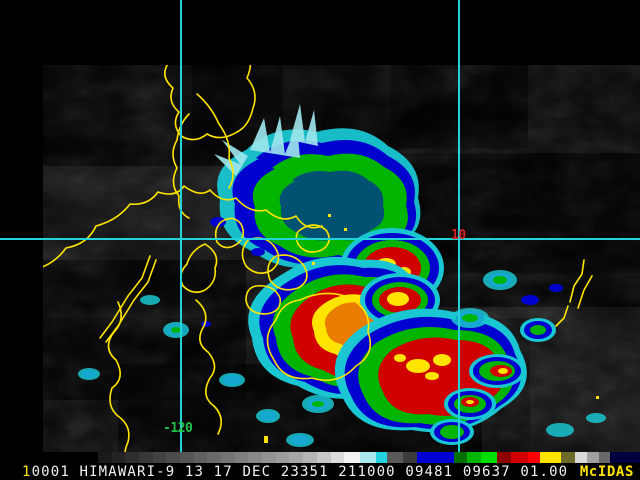 The image size is (640, 480). What do you see at coordinates (223, 472) in the screenshot?
I see `annotation-day: 17` at bounding box center [223, 472].